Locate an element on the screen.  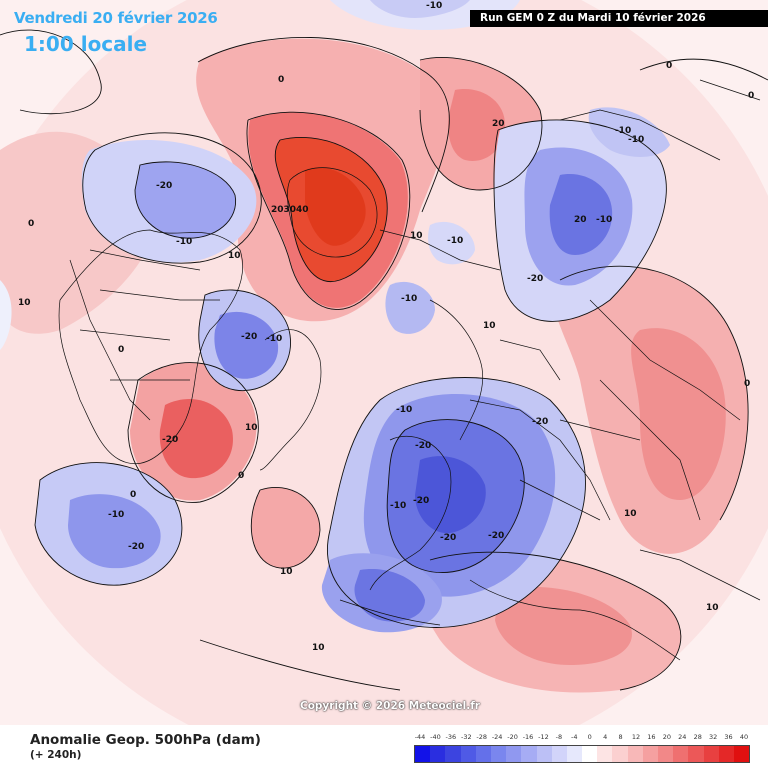
forecast-lead-time: (+ 240h) is located at coordinates (56, 755).